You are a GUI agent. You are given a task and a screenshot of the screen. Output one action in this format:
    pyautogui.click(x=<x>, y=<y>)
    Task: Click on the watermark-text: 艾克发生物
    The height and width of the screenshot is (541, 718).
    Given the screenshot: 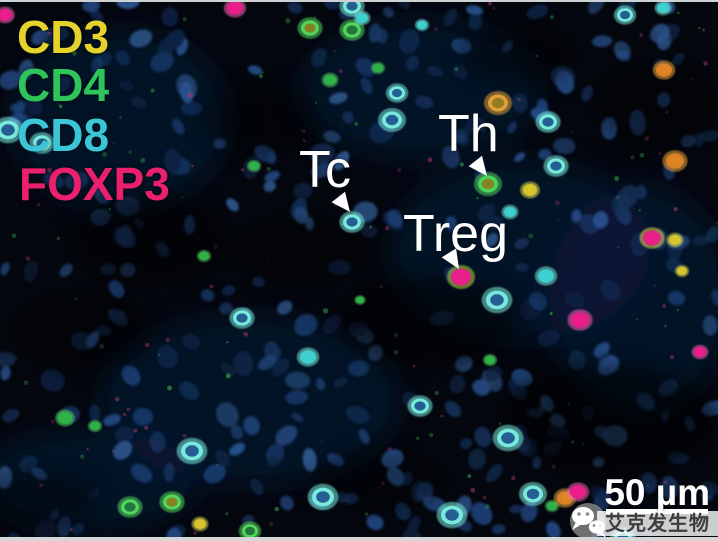 What is the action you would take?
    pyautogui.click(x=657, y=523)
    